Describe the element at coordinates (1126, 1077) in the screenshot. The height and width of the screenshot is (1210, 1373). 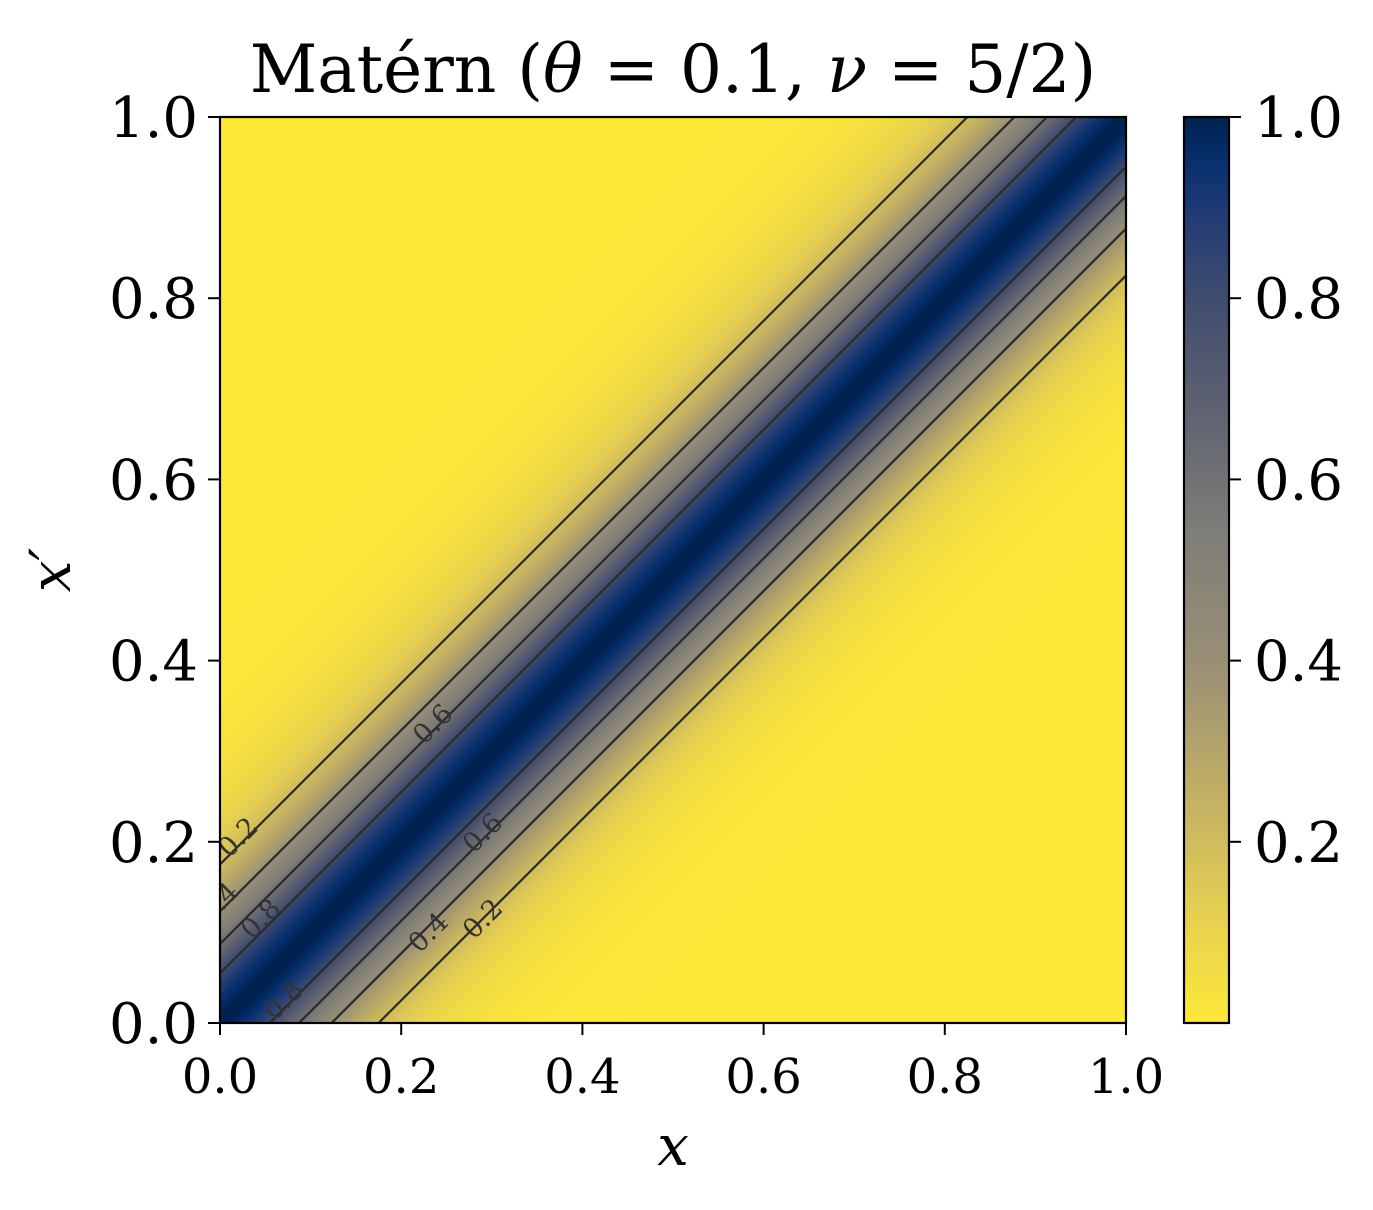
I see `x-tick-label: 1.0` at that location.